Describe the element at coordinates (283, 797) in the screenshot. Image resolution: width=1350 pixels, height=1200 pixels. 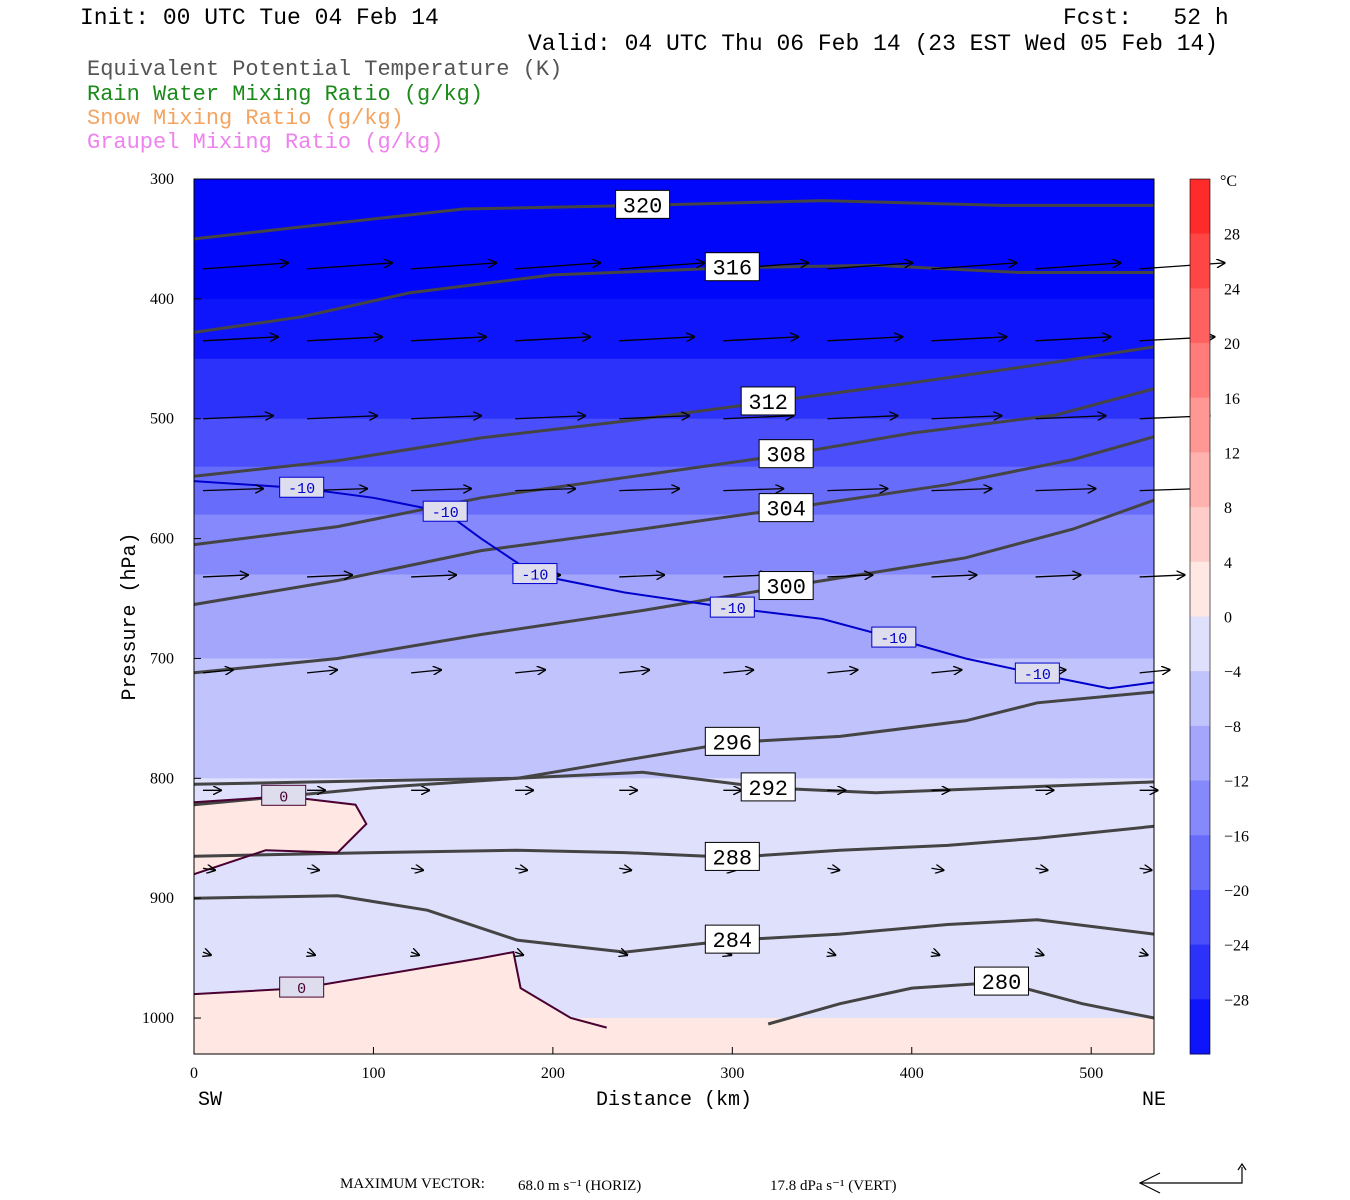
I see `contour-label-temperature: 0` at that location.